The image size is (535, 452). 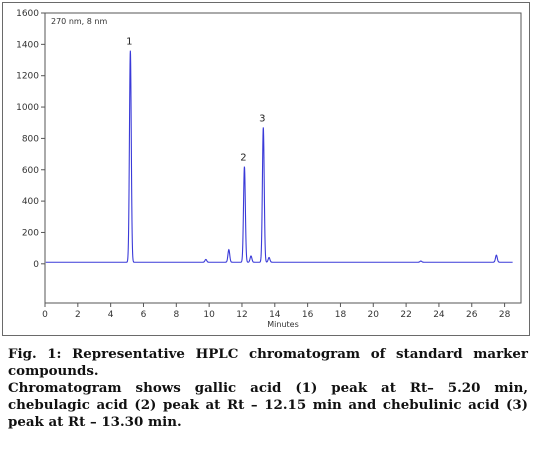 I want to click on x-tick-label: 14, so click(x=275, y=315).